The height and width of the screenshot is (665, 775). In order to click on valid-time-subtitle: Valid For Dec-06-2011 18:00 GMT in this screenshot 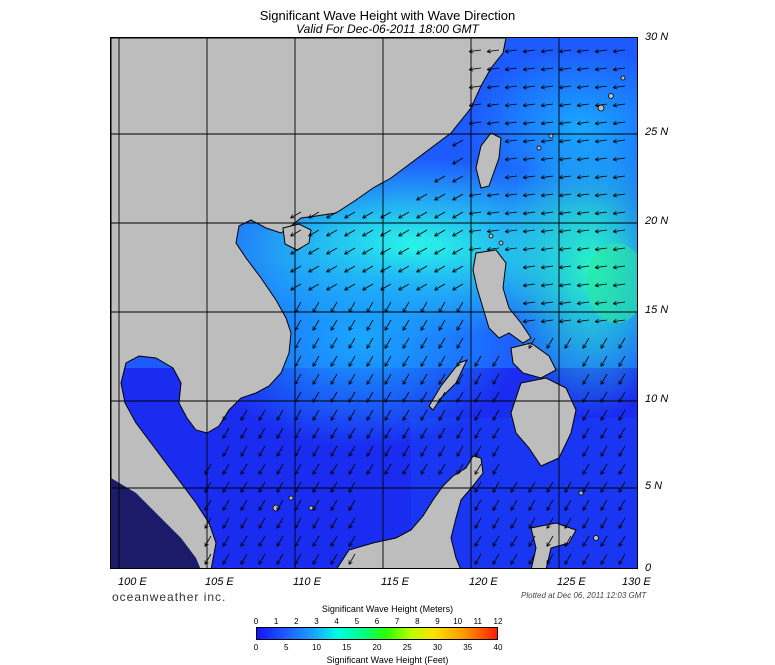, I will do `click(387, 29)`.